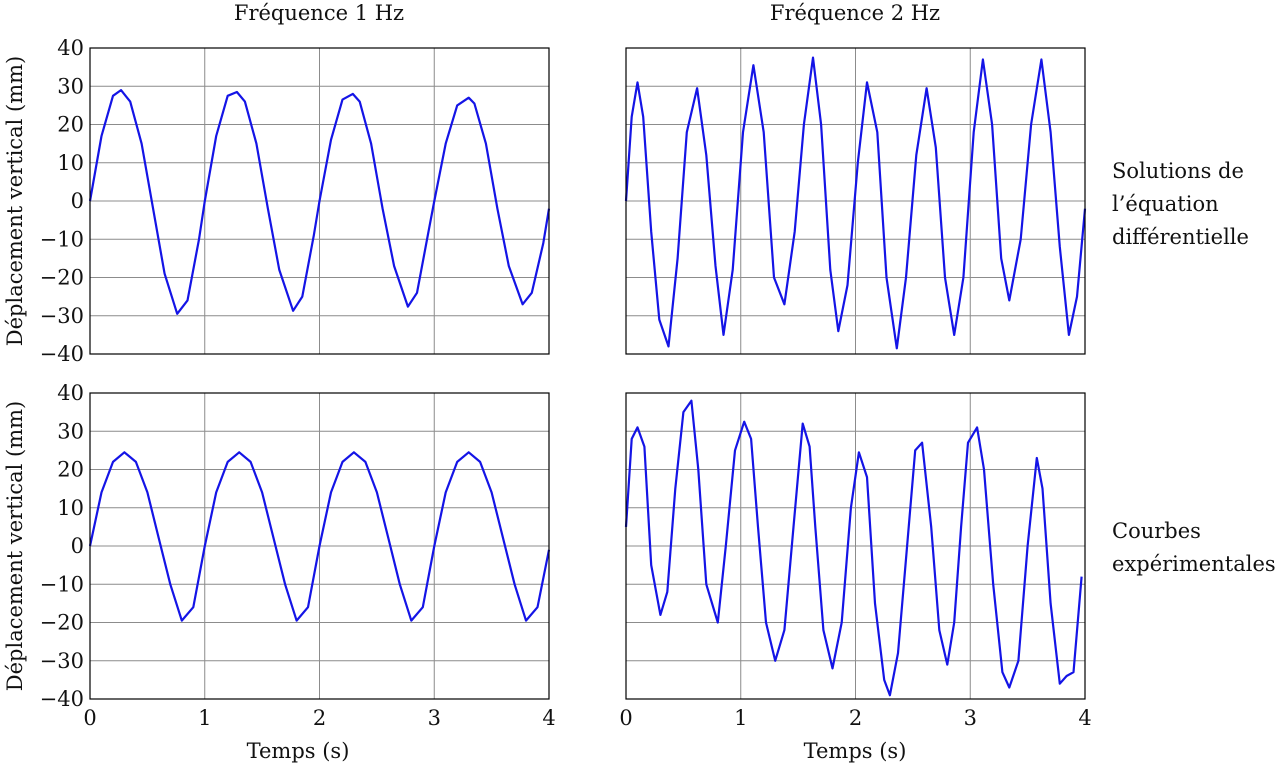 The width and height of the screenshot is (1287, 766). What do you see at coordinates (855, 751) in the screenshot?
I see `x-axis-label-right: Temps (s)` at bounding box center [855, 751].